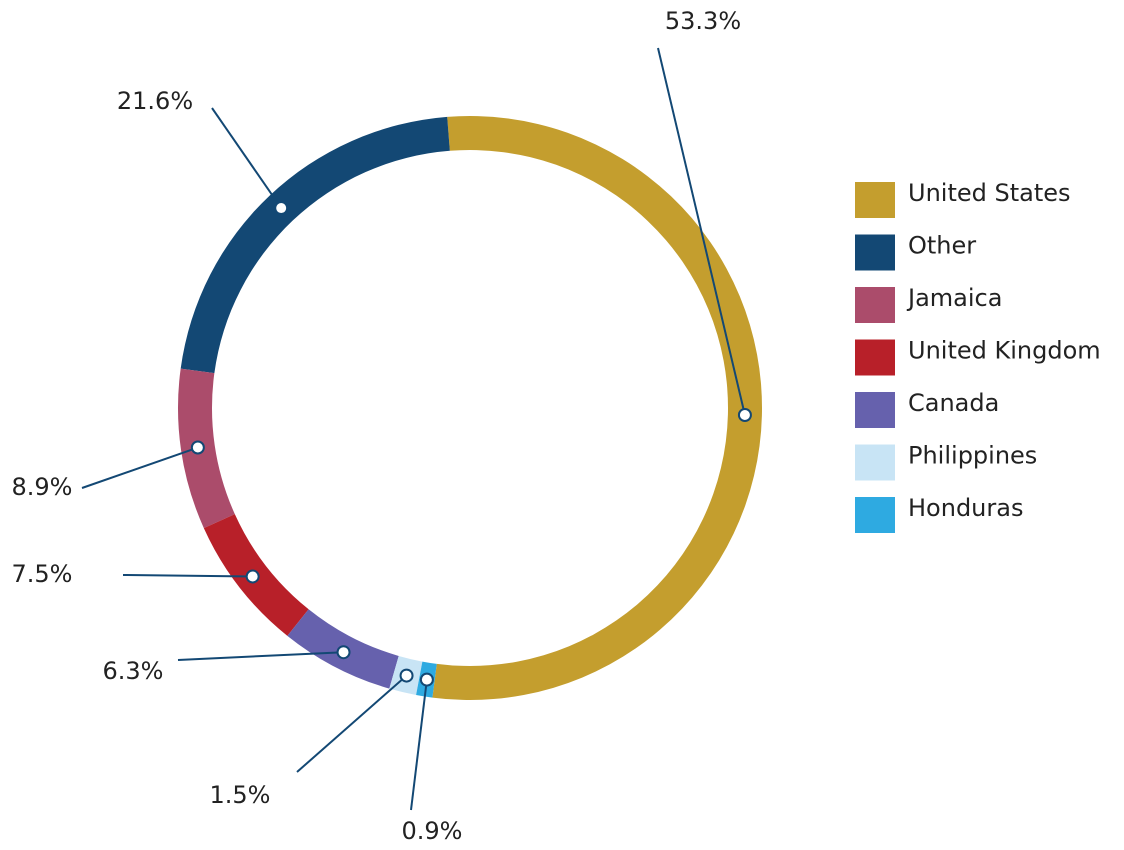 This screenshot has height=850, width=1124. What do you see at coordinates (432, 831) in the screenshot?
I see `data-label: 0.9%` at bounding box center [432, 831].